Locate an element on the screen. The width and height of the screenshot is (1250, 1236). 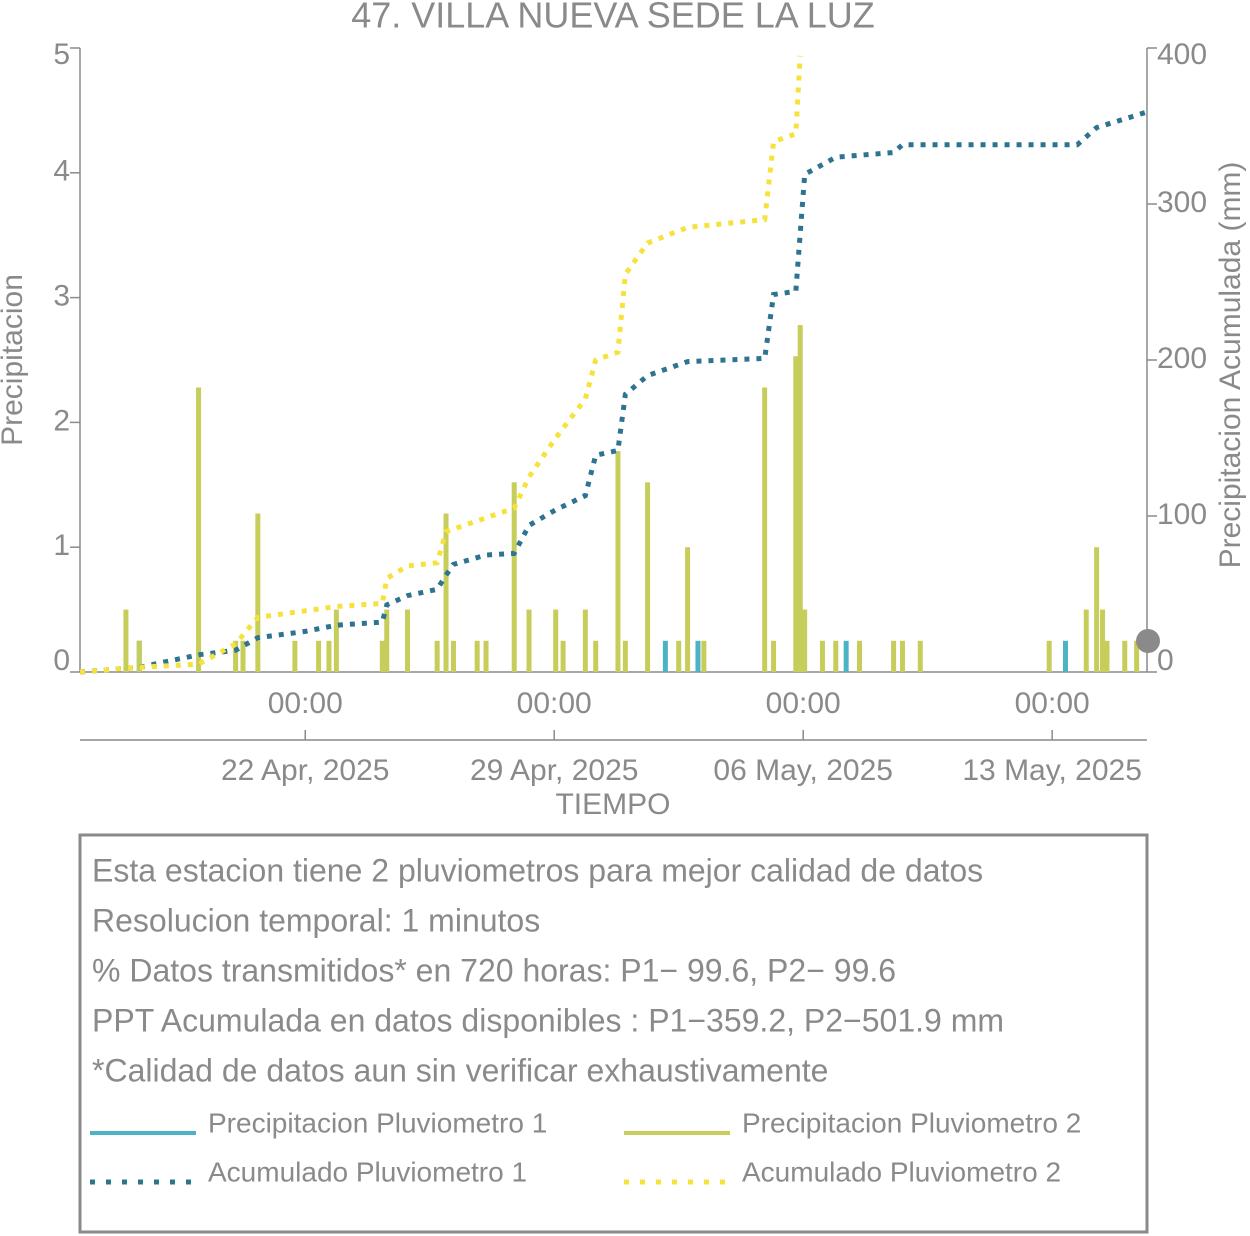
x-axis-label: TIEMPO is located at coordinates (612, 804).